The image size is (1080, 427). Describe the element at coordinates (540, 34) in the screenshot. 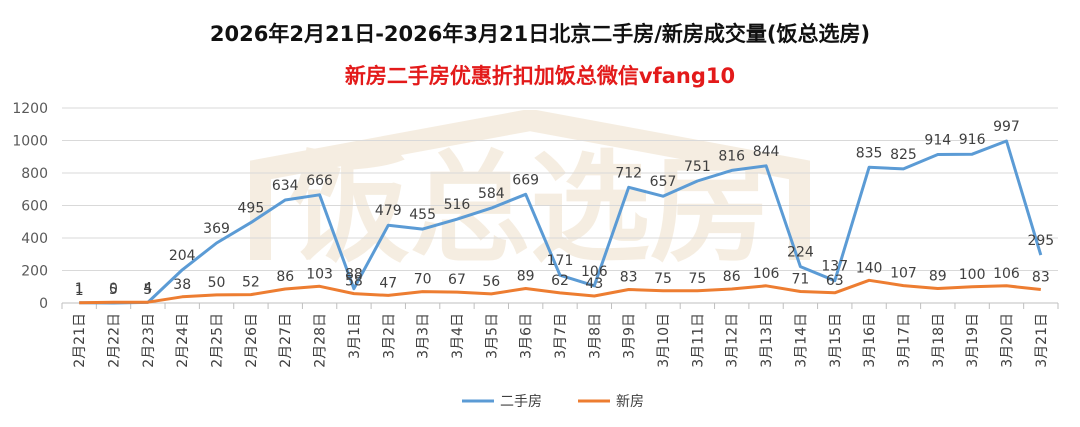

I see `chart-title: 2026年2月21日-2026年3月21日北京二手房/新房成交量(饭总选房)` at that location.